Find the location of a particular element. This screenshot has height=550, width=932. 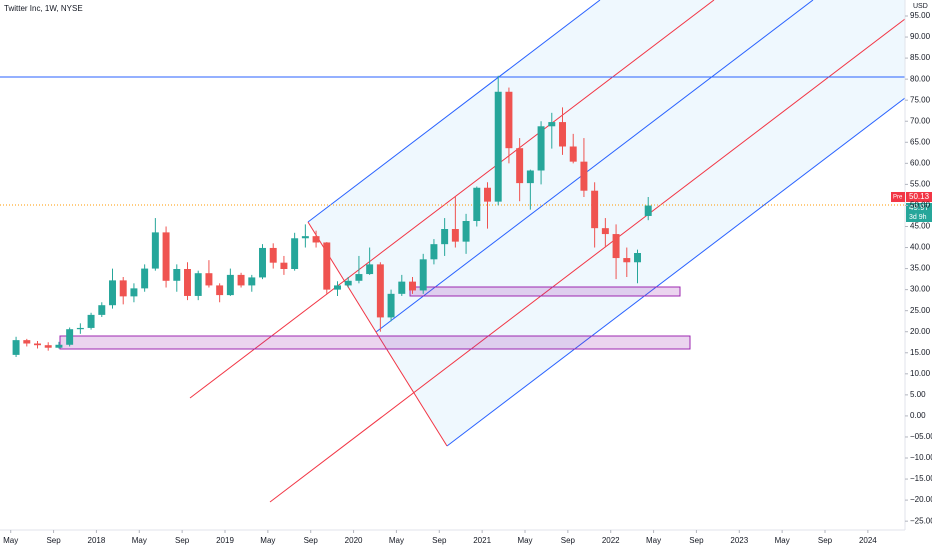

y-tick-label: 75.00 is located at coordinates (920, 99).